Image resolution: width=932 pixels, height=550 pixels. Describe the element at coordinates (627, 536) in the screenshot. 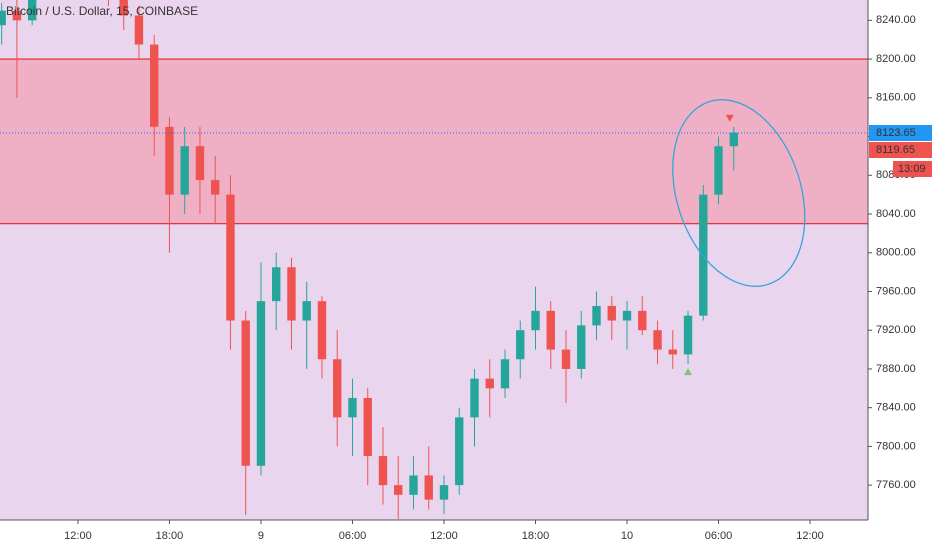

I see `x-tick-label: 10` at that location.